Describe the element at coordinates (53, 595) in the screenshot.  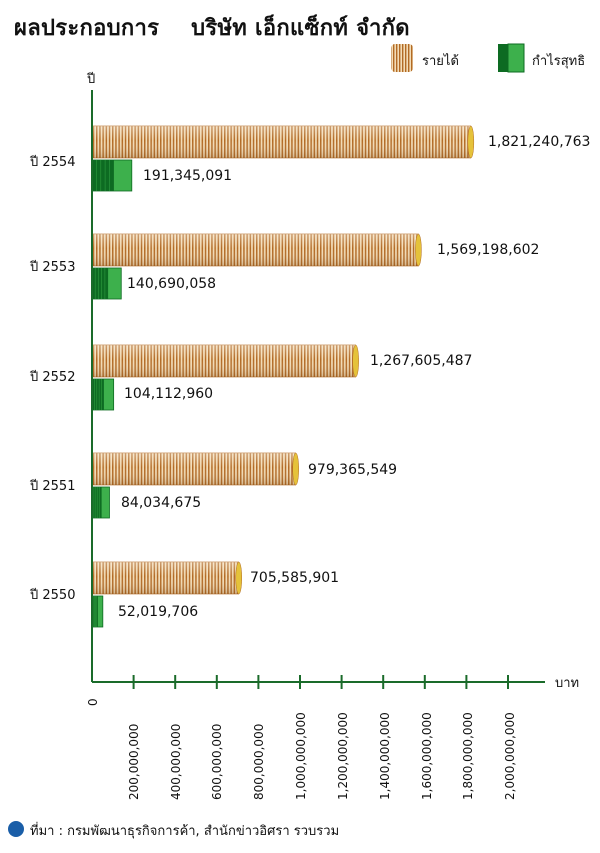
I see `category-label-2550: ปี 2550` at that location.